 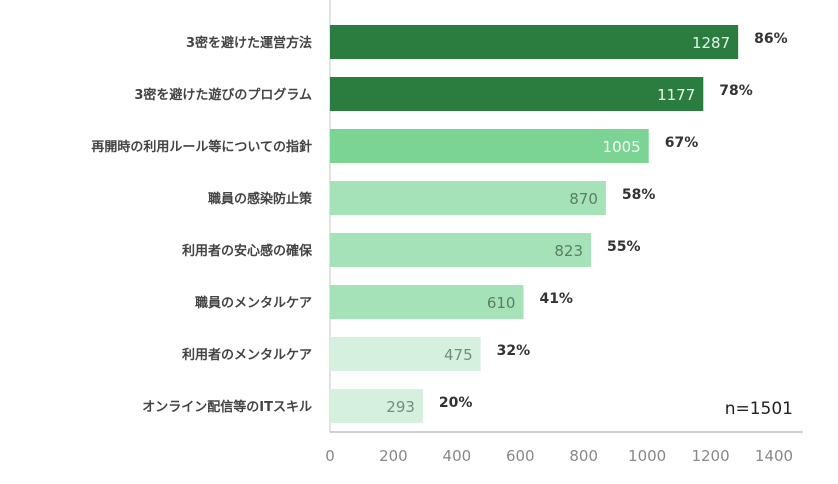 I want to click on x-tick-label: 0, so click(x=330, y=456).